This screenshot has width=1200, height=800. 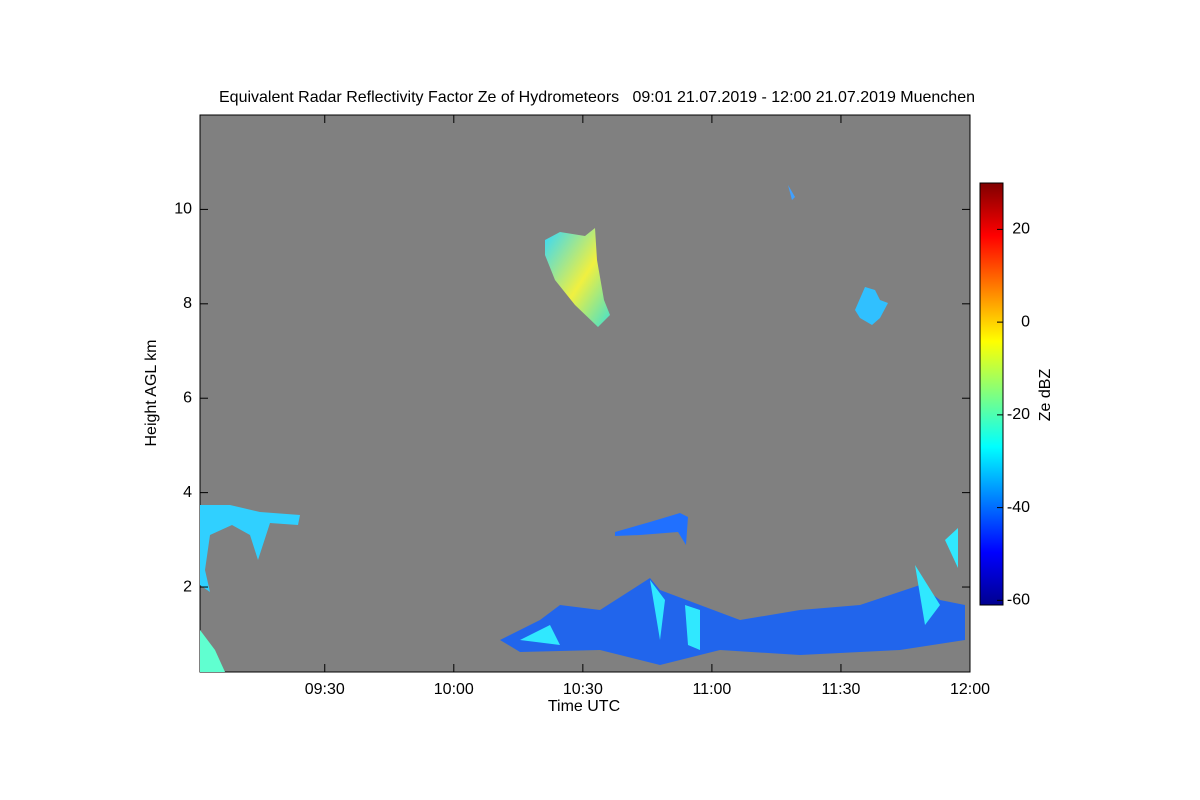 I want to click on y-tick-label: 2, so click(x=187, y=586).